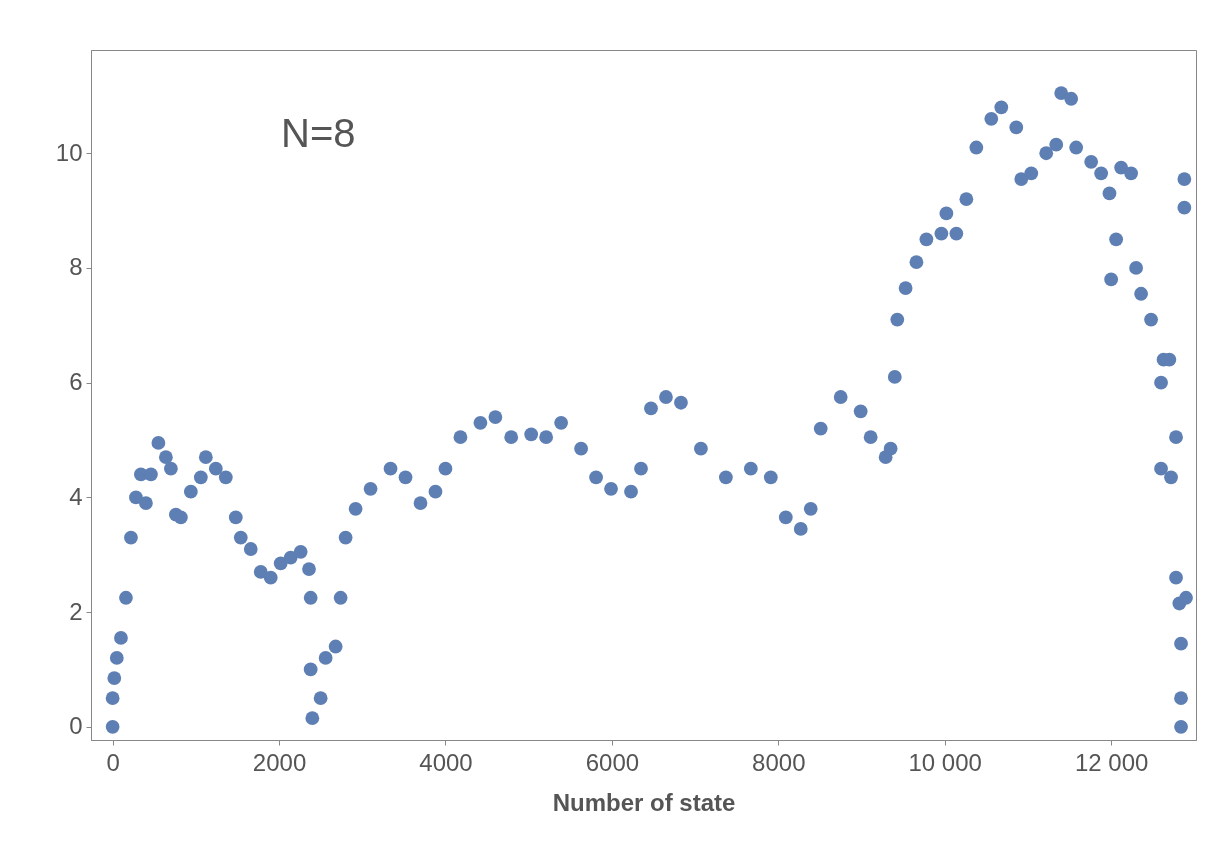 The image size is (1220, 850). What do you see at coordinates (1111, 762) in the screenshot?
I see `x-tick-label: 12 000` at bounding box center [1111, 762].